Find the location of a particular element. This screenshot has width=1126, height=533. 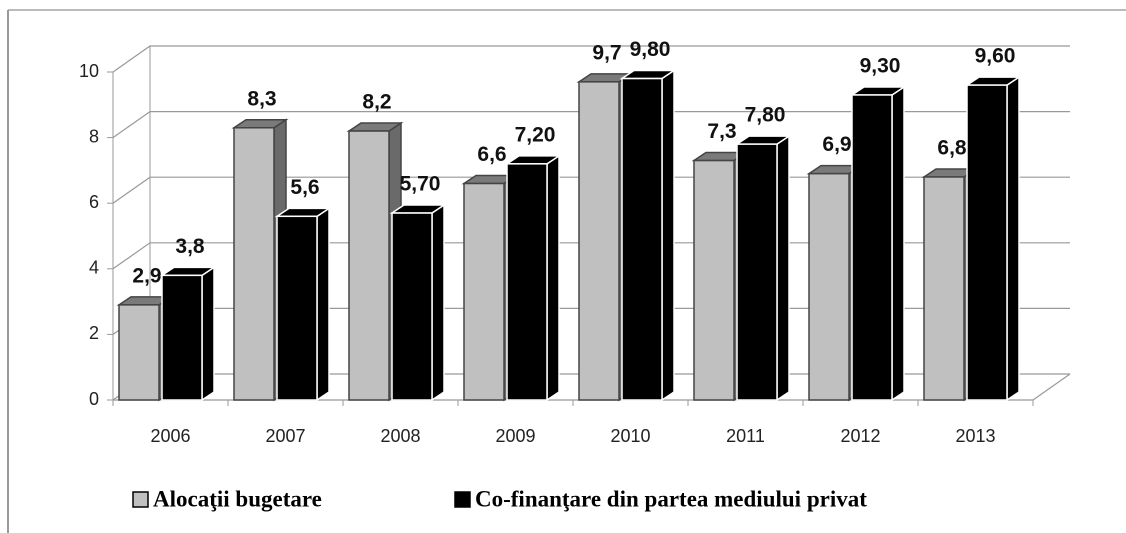

y-tick-label: 0 is located at coordinates (94, 399).